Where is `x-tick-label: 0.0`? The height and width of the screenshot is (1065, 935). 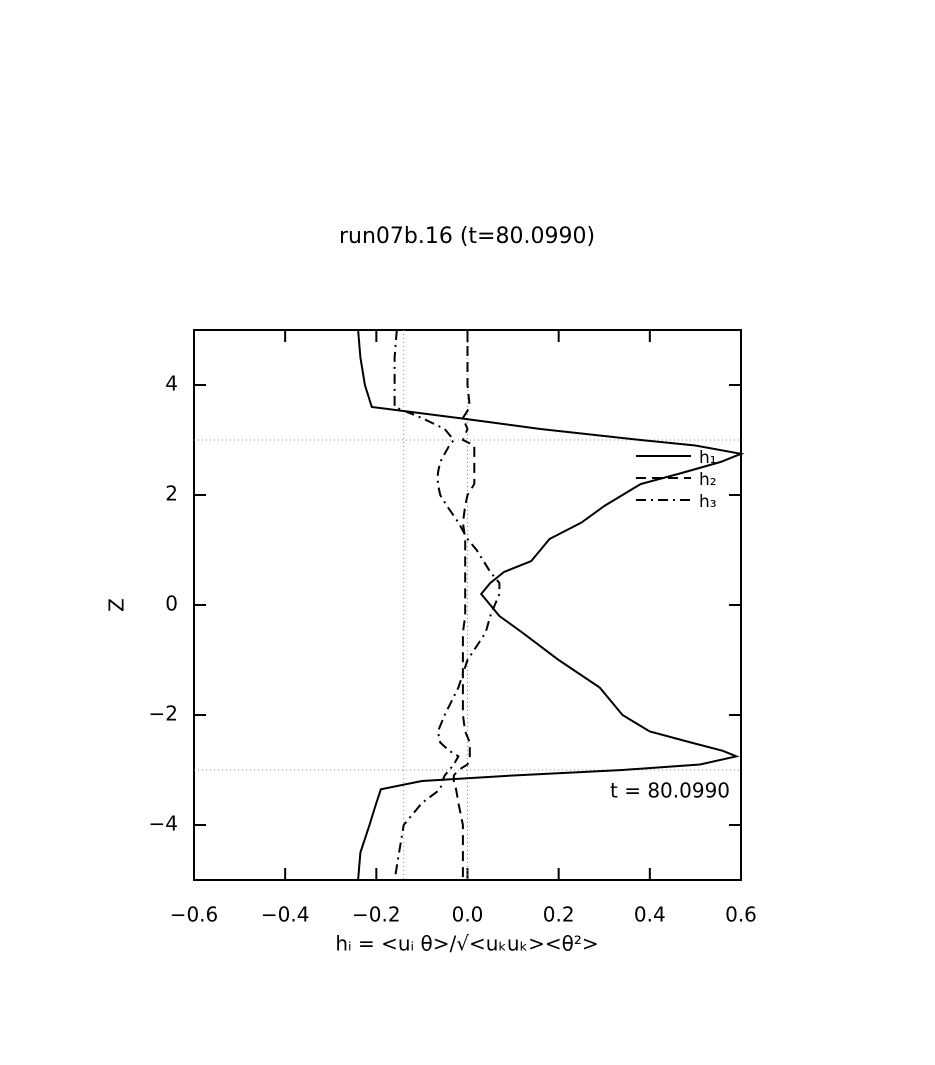
x-tick-label: 0.0 is located at coordinates (468, 915).